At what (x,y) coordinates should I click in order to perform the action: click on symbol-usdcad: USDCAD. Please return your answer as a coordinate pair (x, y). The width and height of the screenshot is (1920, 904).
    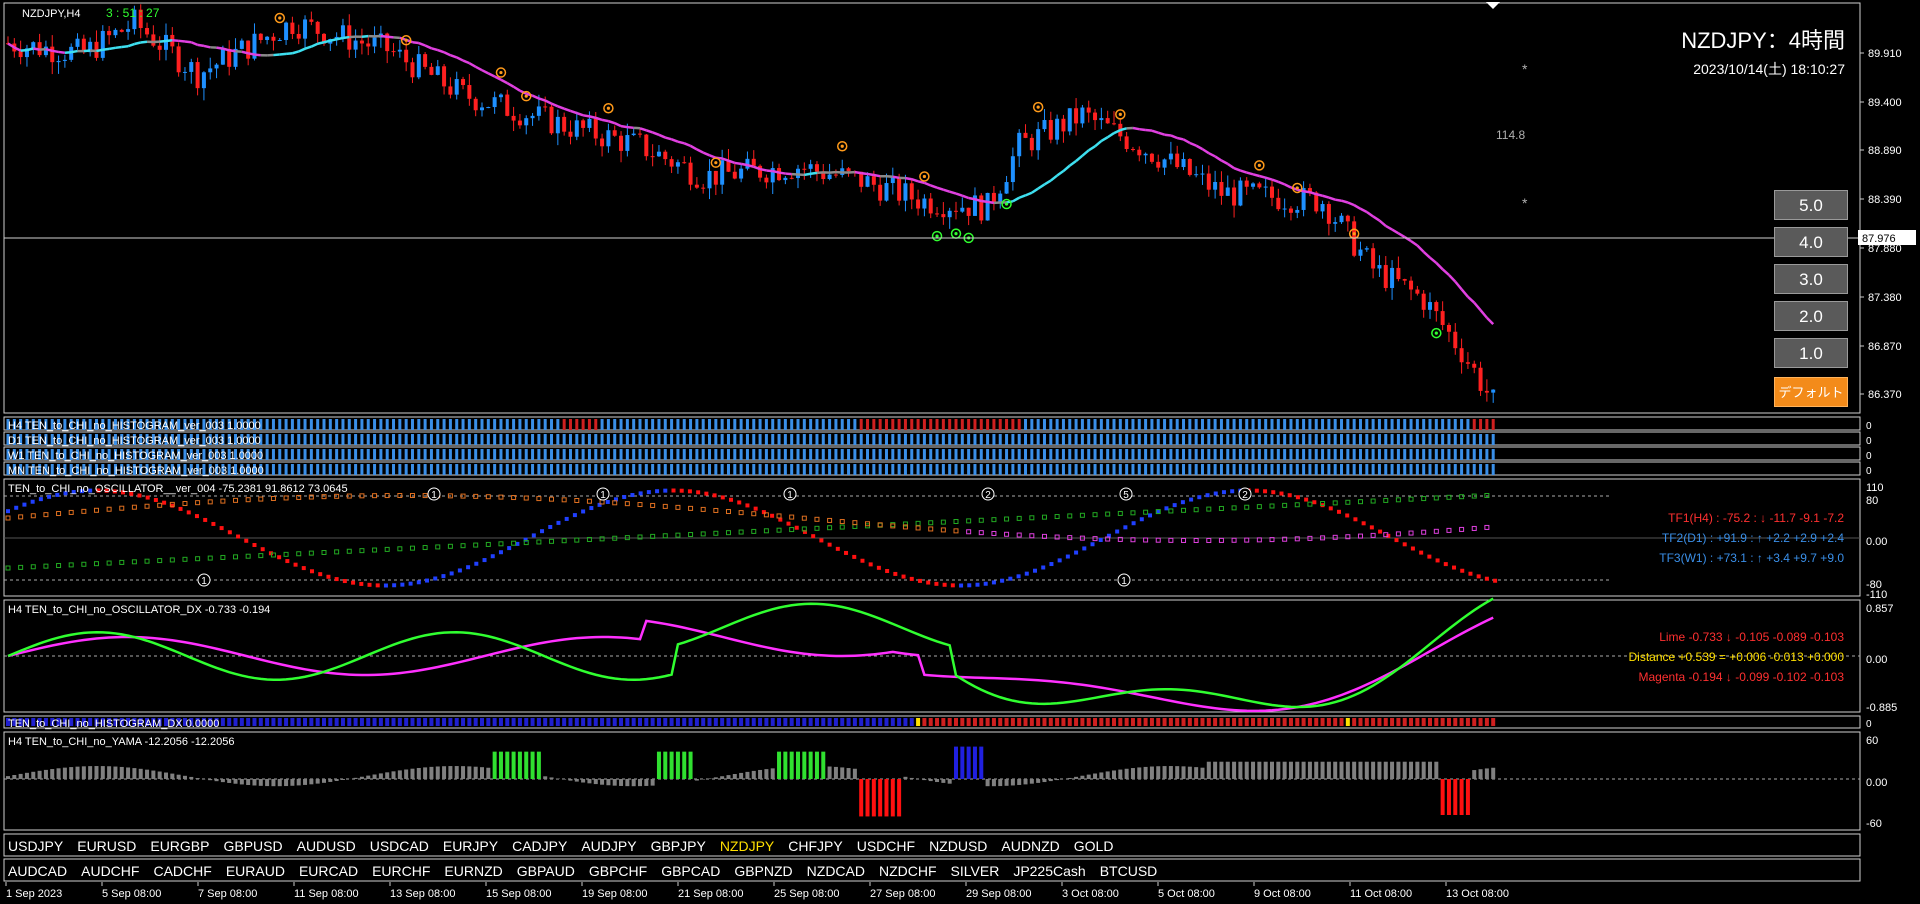
    Looking at the image, I should click on (399, 846).